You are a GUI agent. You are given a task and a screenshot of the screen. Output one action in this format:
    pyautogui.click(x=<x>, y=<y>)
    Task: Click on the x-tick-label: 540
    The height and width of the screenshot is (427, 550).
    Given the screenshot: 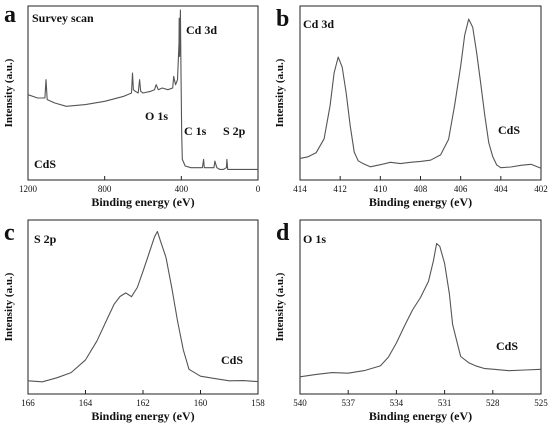 What is the action you would take?
    pyautogui.click(x=300, y=403)
    